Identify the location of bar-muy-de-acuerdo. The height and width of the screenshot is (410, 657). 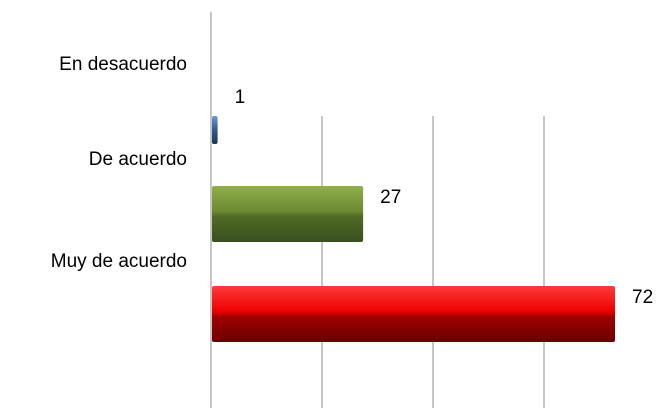
(413, 314).